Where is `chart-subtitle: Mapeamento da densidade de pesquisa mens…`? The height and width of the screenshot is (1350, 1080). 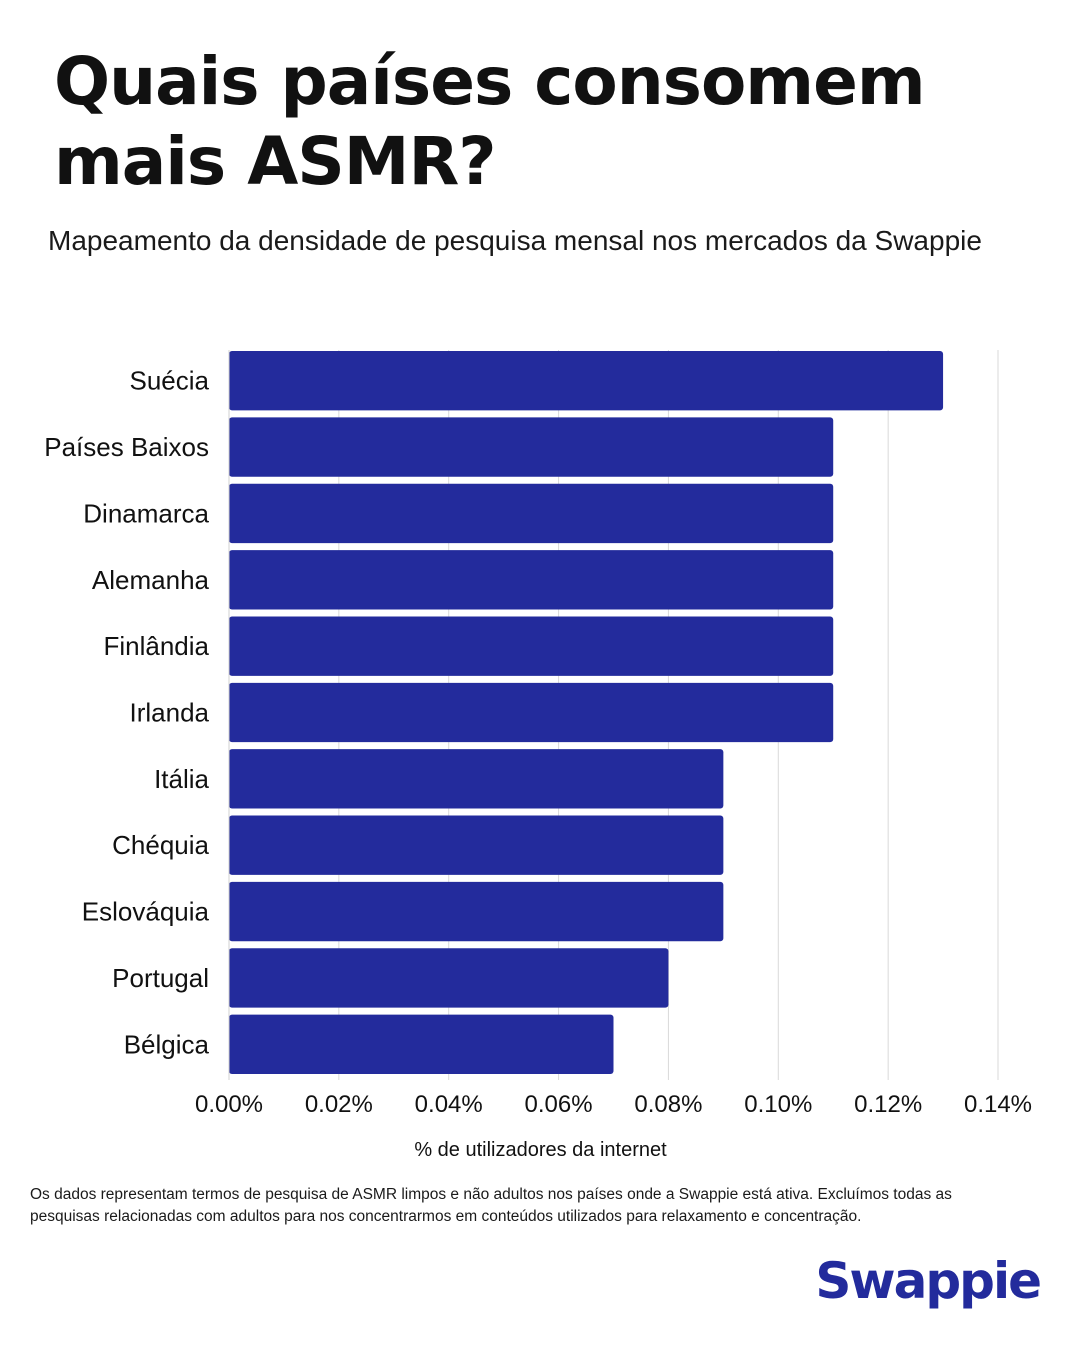 chart-subtitle: Mapeamento da densidade de pesquisa mens… is located at coordinates (515, 240).